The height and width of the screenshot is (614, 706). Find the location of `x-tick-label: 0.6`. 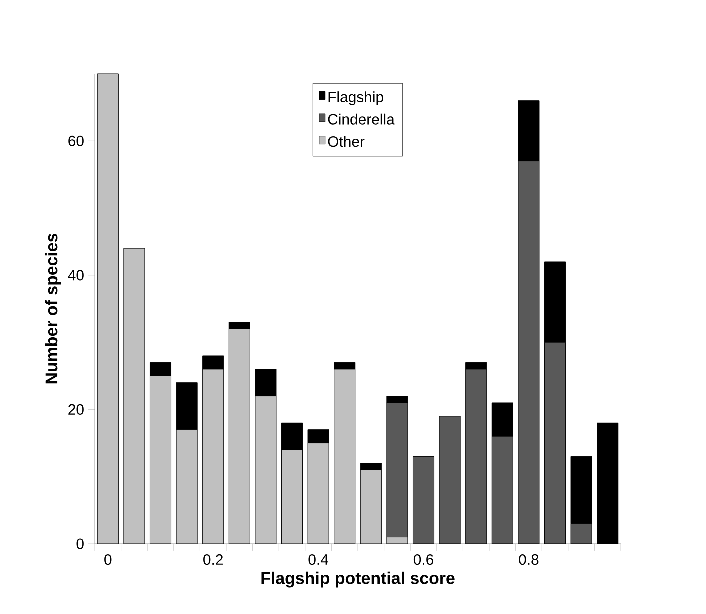

x-tick-label: 0.6 is located at coordinates (424, 560).